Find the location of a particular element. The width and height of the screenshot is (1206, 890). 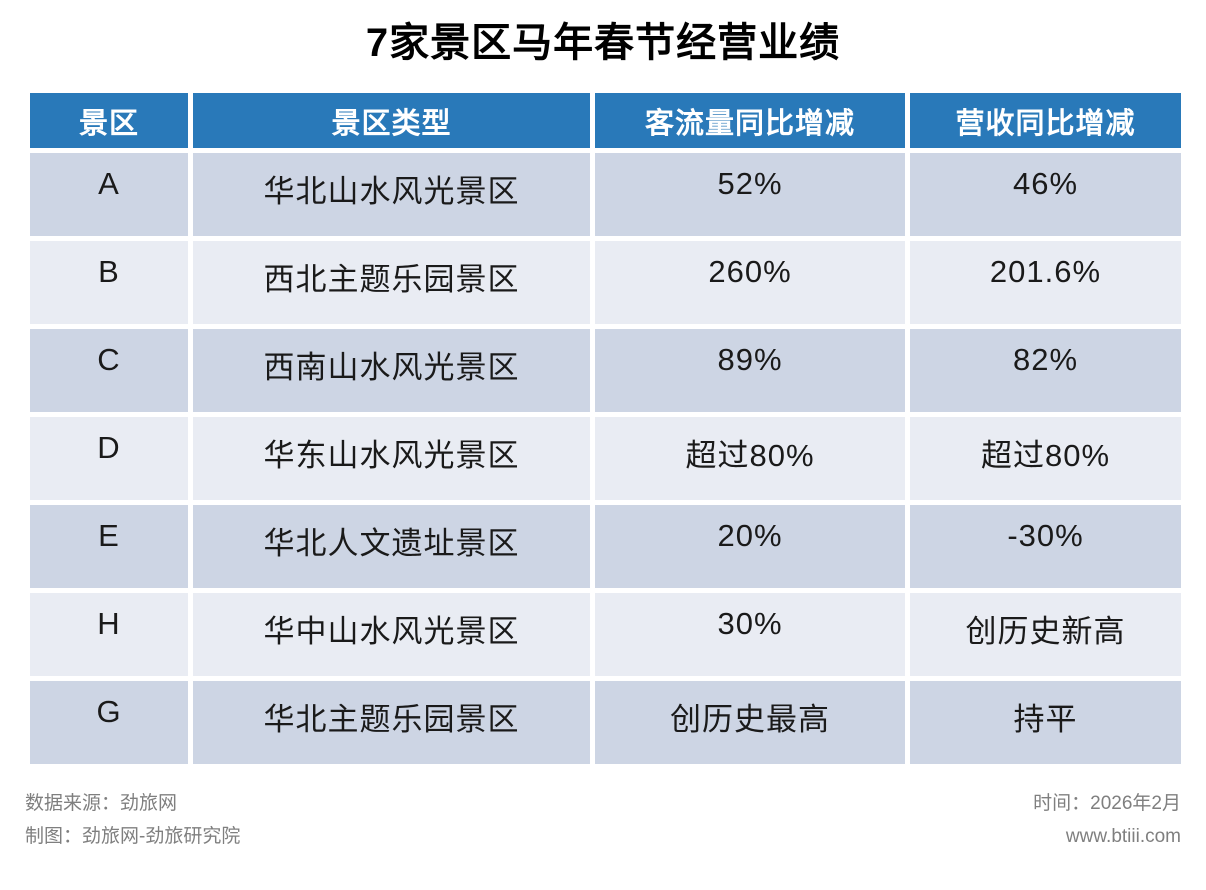

website-label: www.btiii.com is located at coordinates (1123, 837).